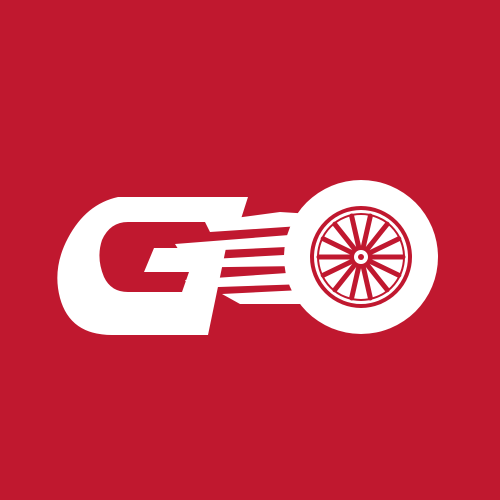 This screenshot has height=500, width=500. I want to click on speed-lines-icon, so click(236, 258).